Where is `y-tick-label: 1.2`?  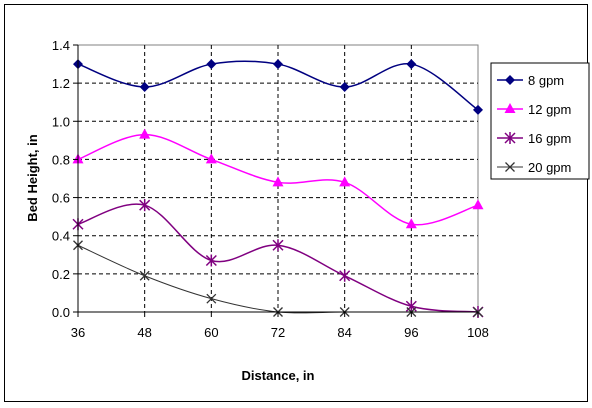 y-tick-label: 1.2 is located at coordinates (61, 83).